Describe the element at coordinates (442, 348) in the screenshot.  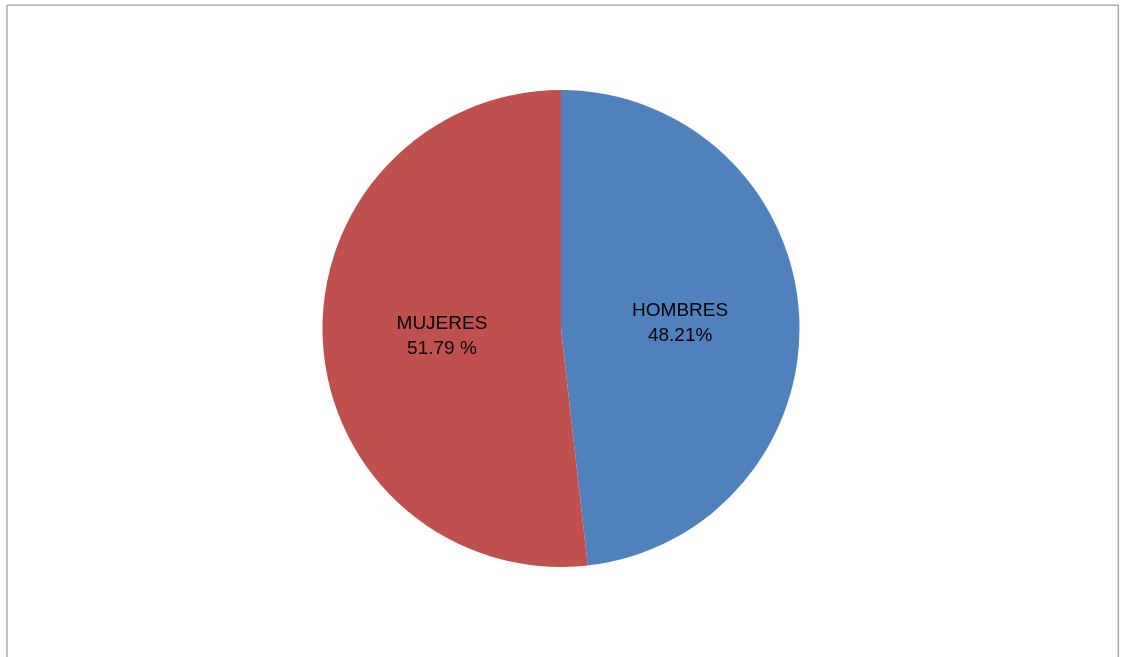
I see `data-label: 51.79 %` at that location.